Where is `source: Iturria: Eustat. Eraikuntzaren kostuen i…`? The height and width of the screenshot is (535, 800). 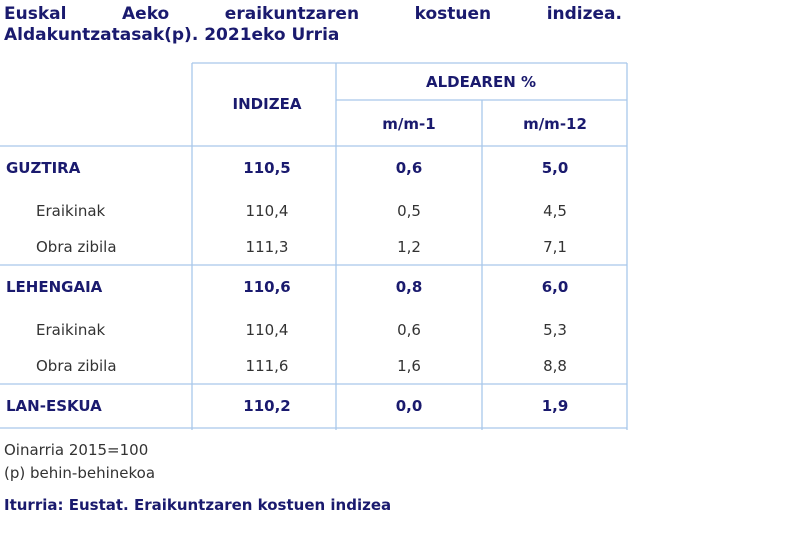 source: Iturria: Eustat. Eraikuntzaren kostuen i… is located at coordinates (198, 505).